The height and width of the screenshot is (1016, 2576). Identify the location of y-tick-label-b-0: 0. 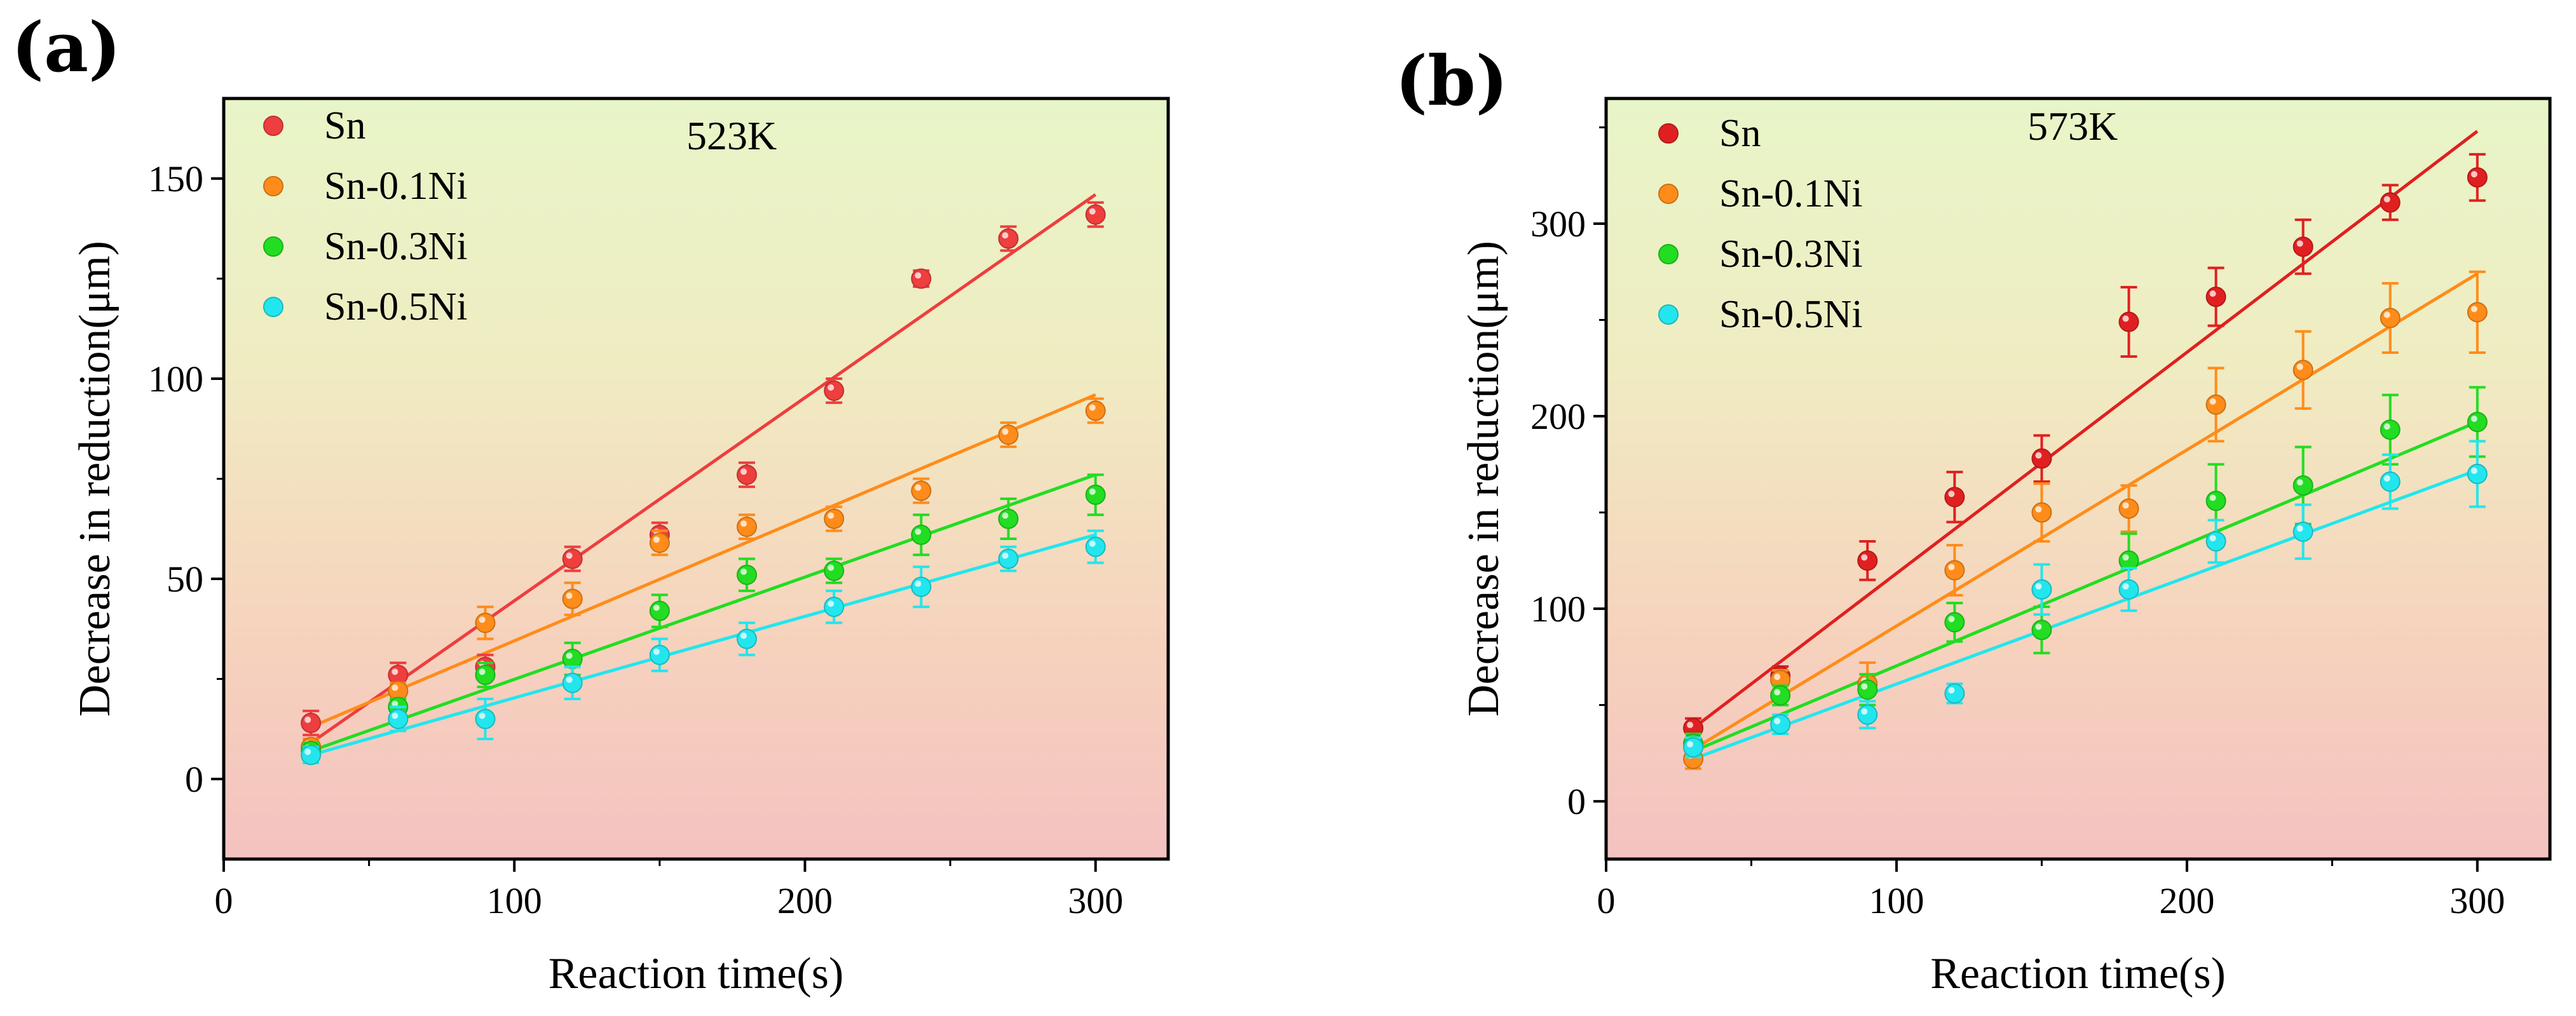
(1576, 802).